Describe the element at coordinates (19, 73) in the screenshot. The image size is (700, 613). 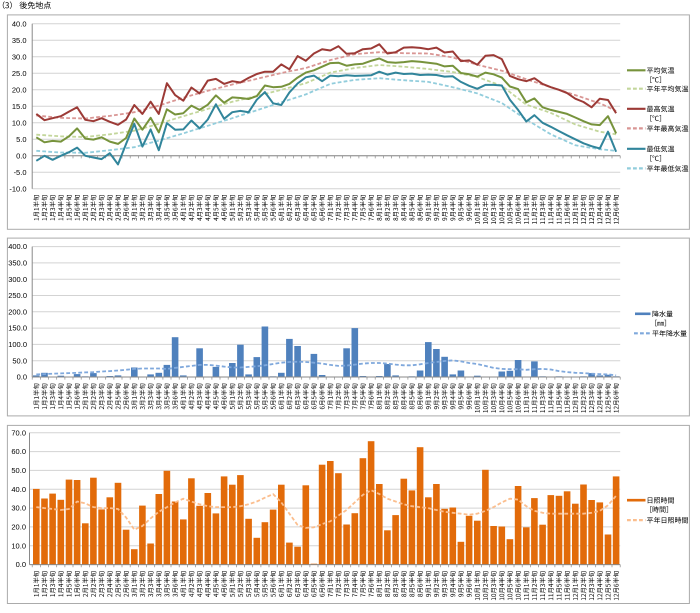
I see `svg-text: 25.0` at that location.